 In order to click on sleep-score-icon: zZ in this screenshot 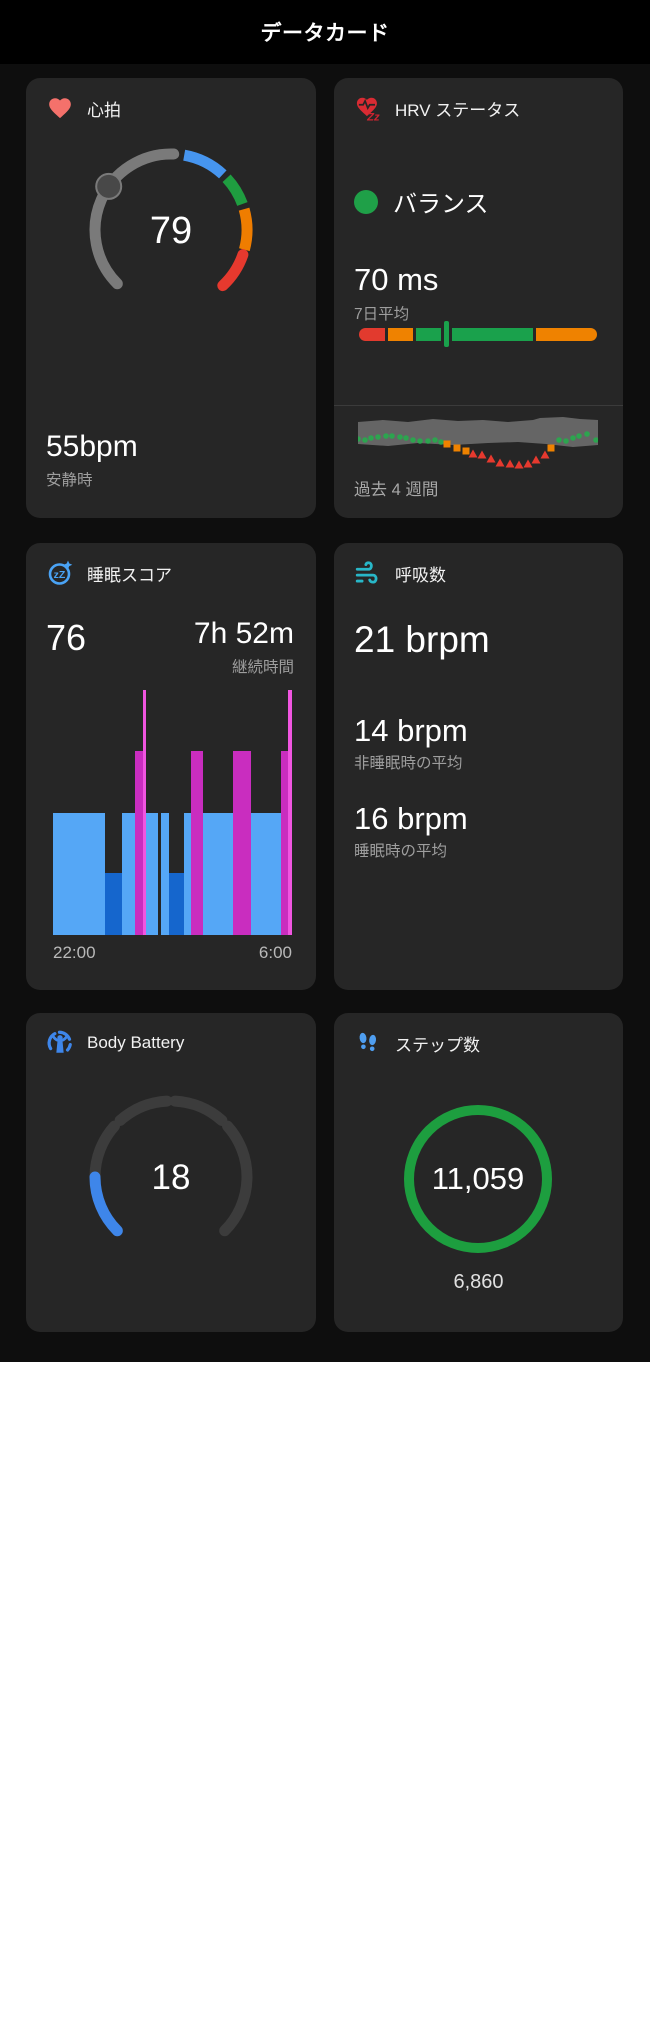, I will do `click(60, 573)`.